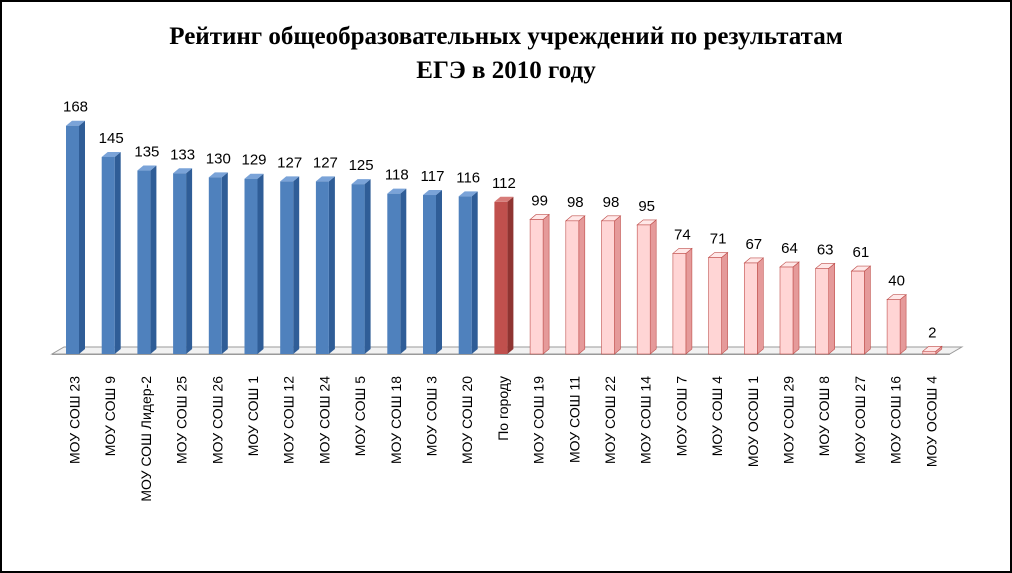  I want to click on category-label: МОУ СОШ 14, so click(646, 420).